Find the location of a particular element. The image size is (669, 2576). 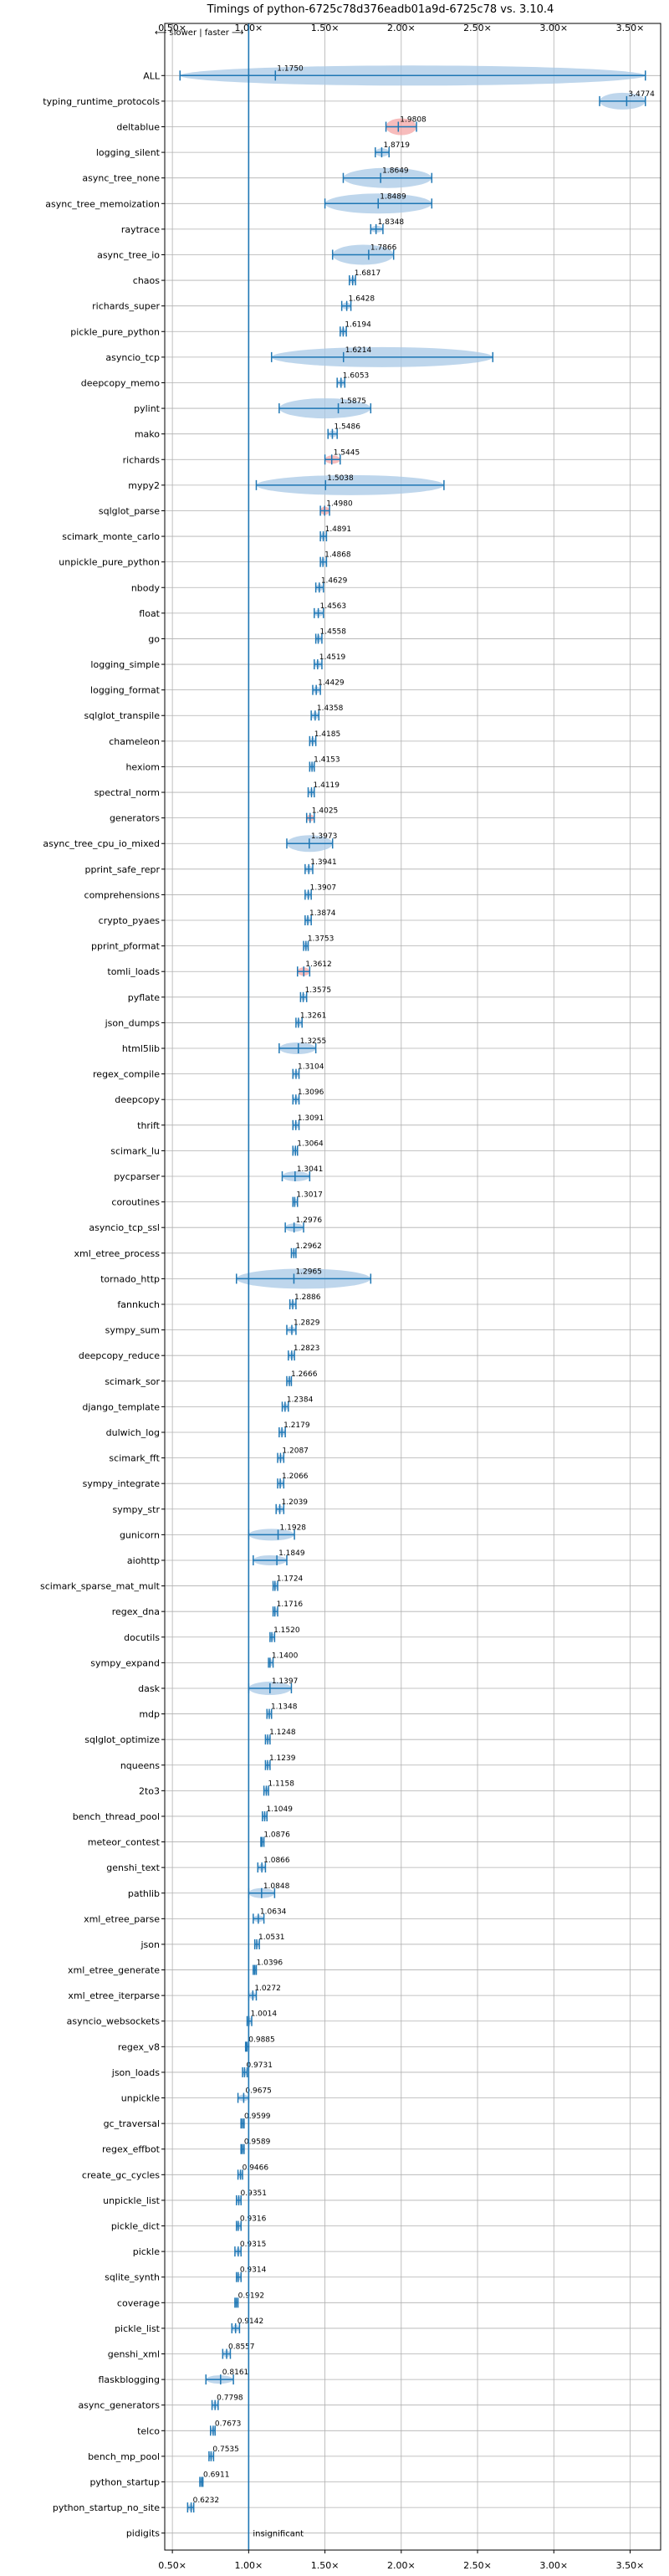

benchmark-label-typing_runtime_protocols: typing_runtime_protocols is located at coordinates (102, 102).